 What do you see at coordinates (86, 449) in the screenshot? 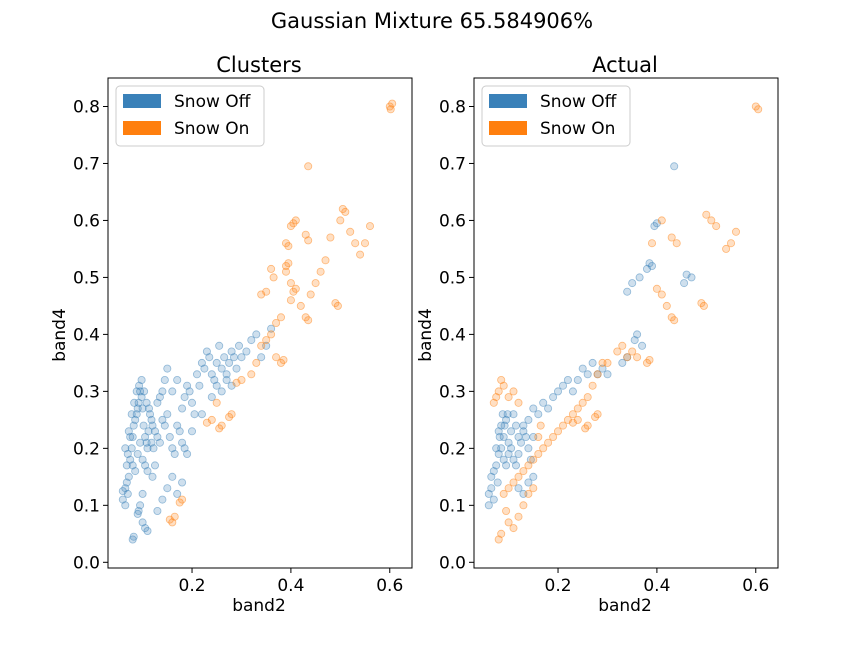
I see `clusters-ytick-label: 0.2` at bounding box center [86, 449].